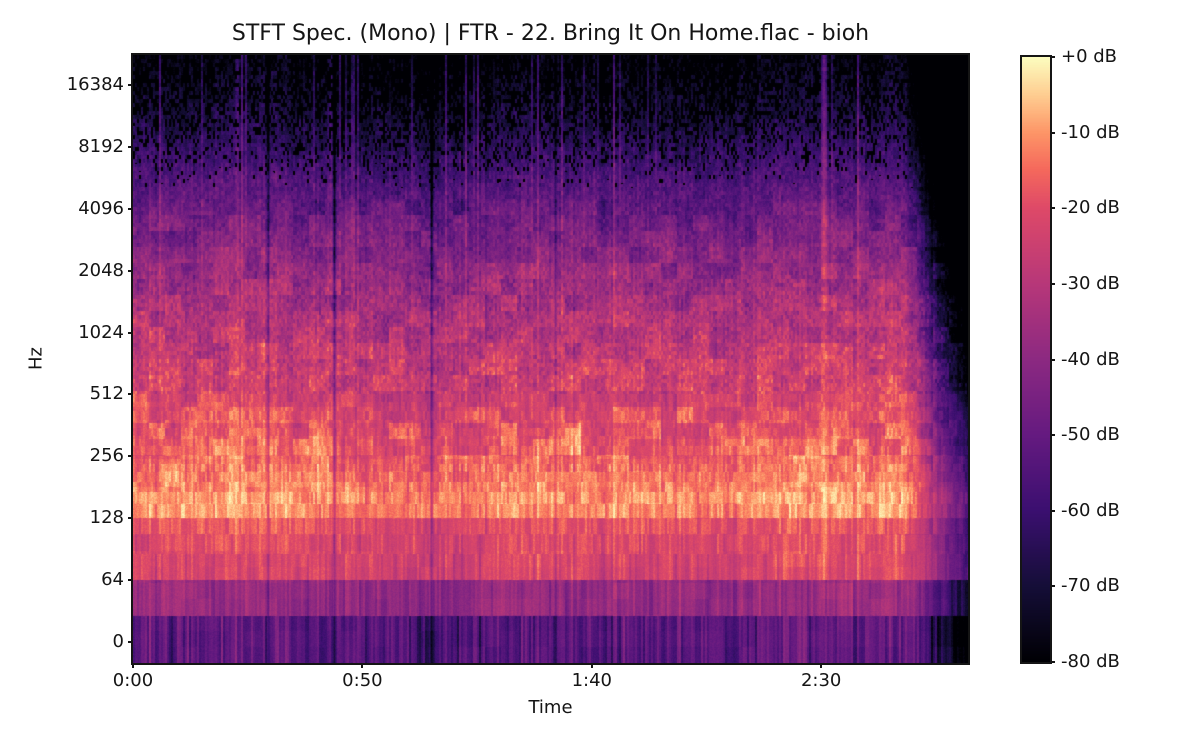 The width and height of the screenshot is (1200, 750). What do you see at coordinates (101, 208) in the screenshot?
I see `y-tick-label: 4096` at bounding box center [101, 208].